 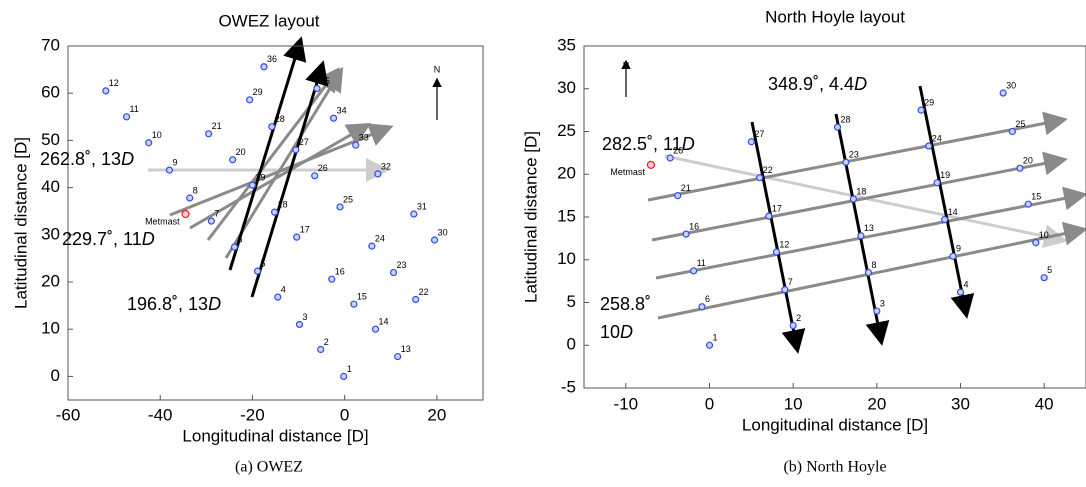 I want to click on y-axis-label: Latitudinal distance [D], so click(x=530, y=217).